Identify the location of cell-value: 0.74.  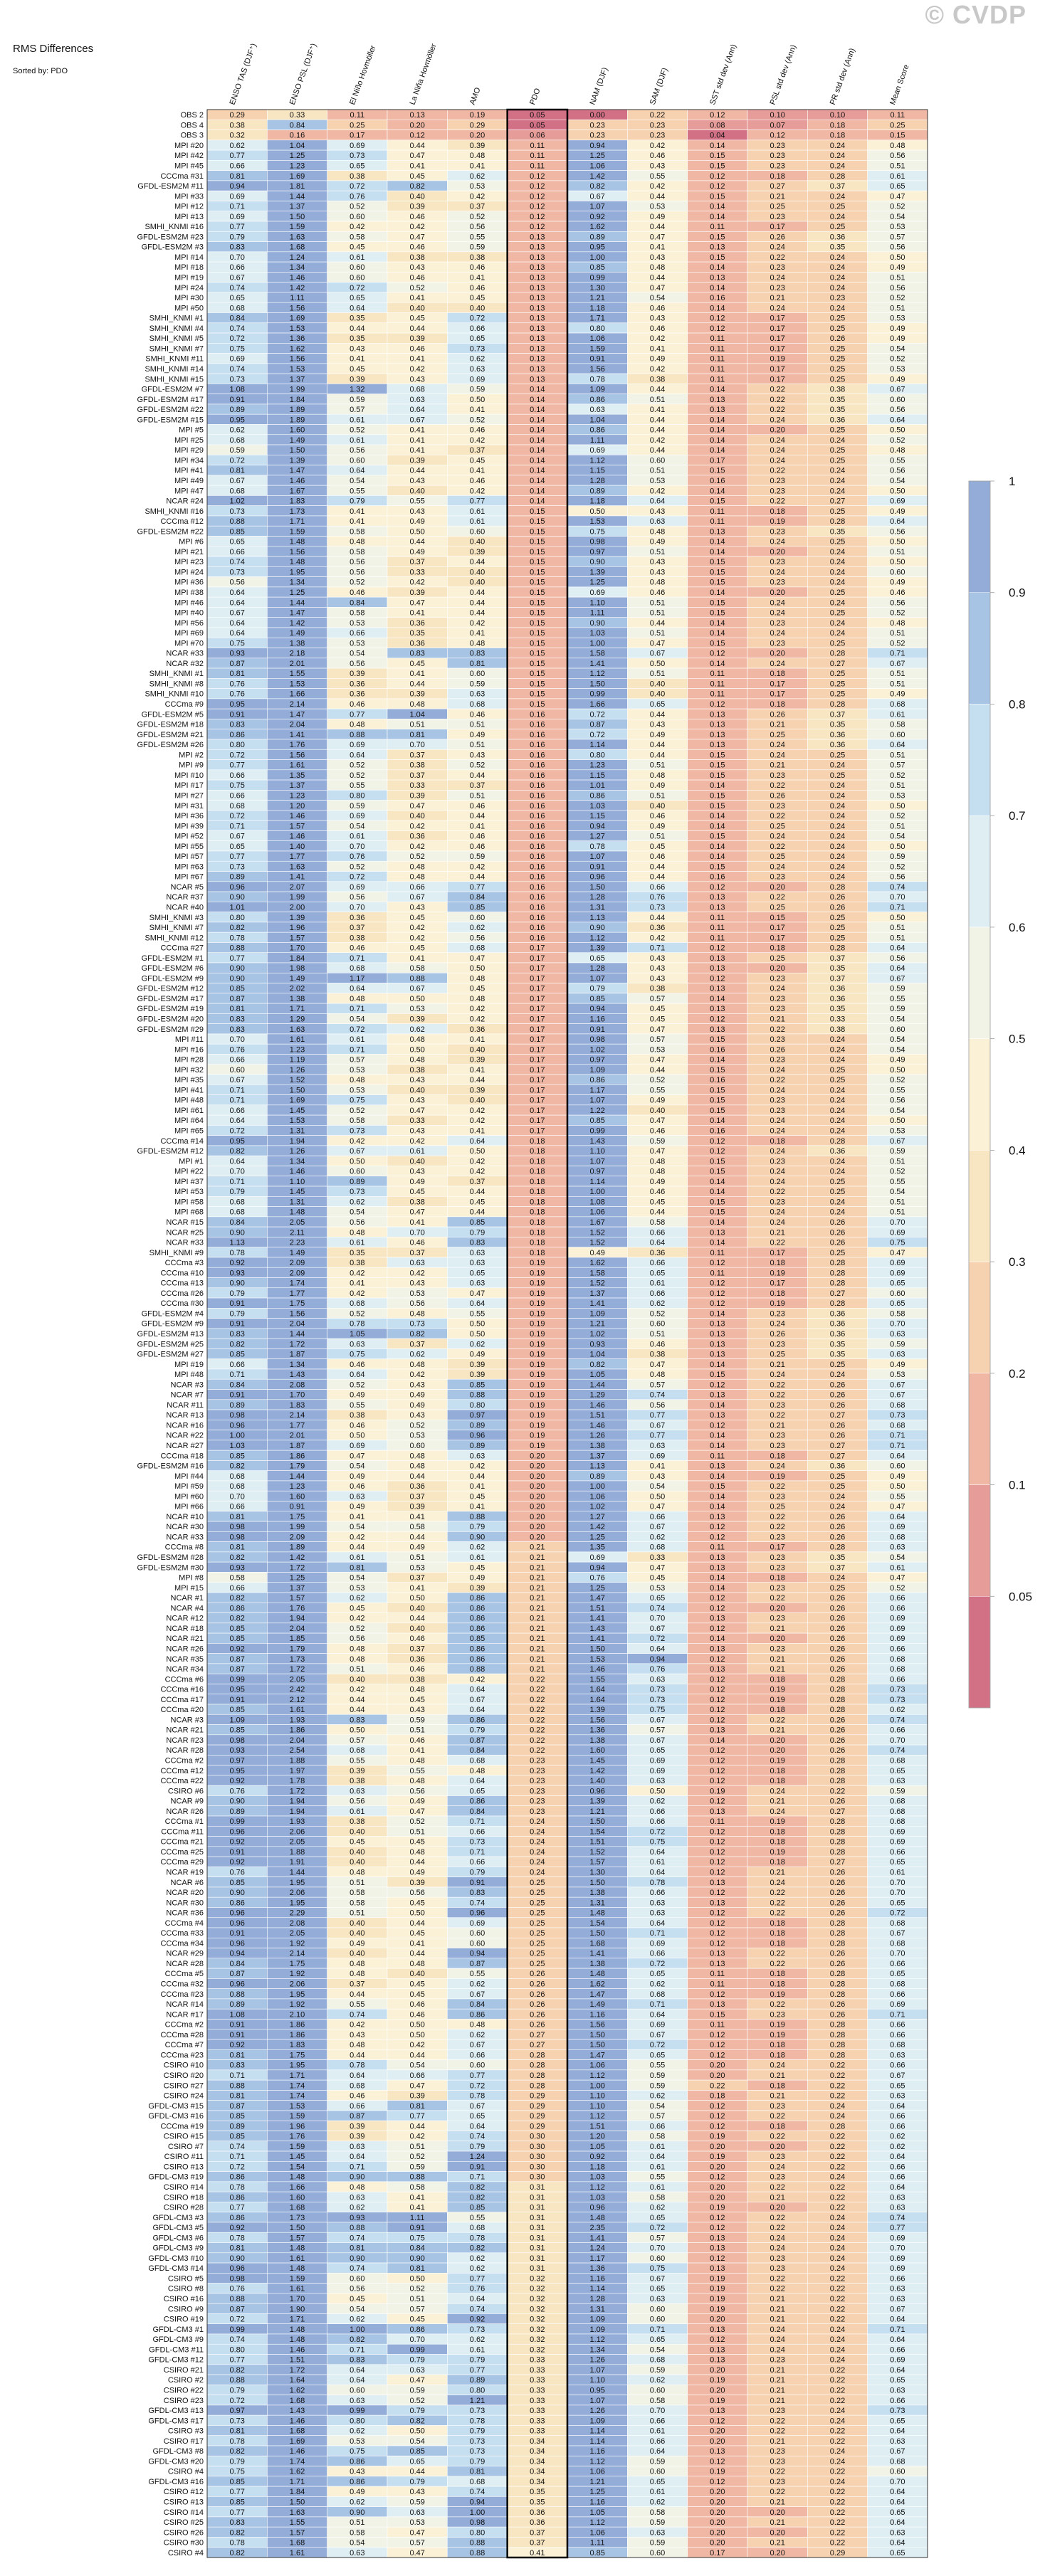
(657, 1395).